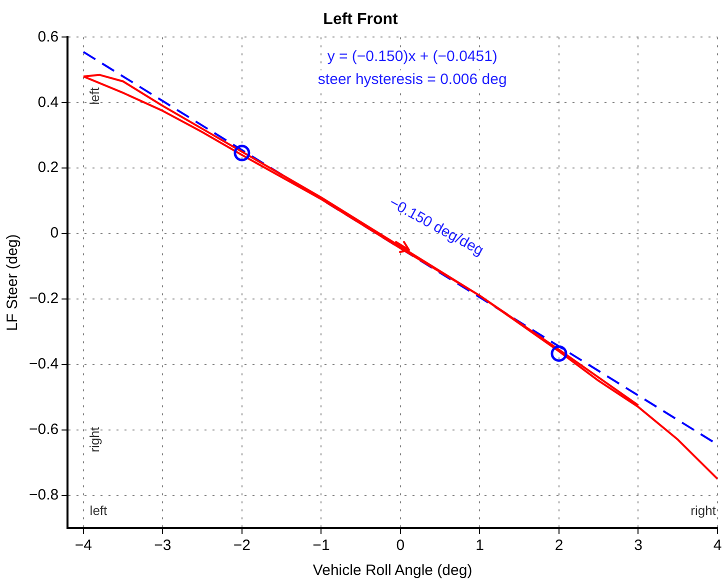  Describe the element at coordinates (48, 167) in the screenshot. I see `y-tick-label: 0.2` at that location.